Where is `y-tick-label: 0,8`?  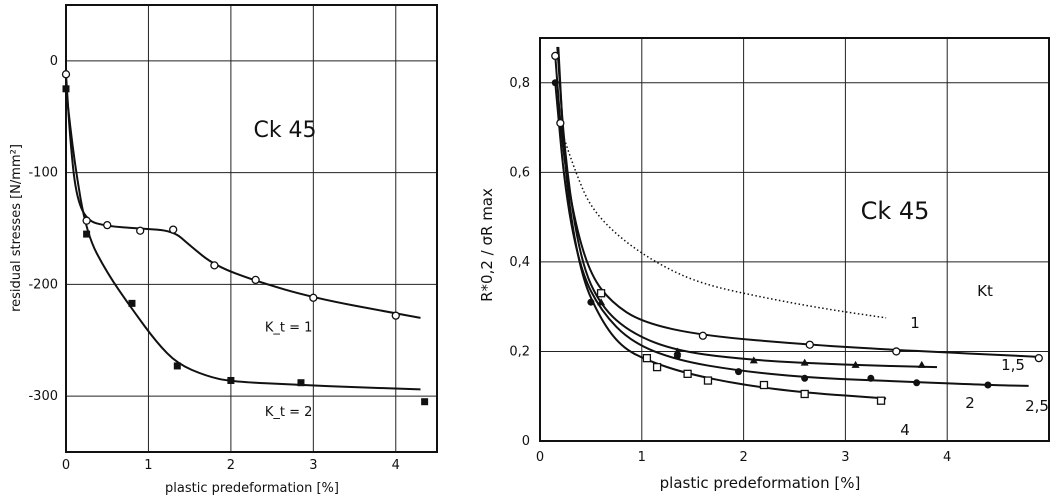
y-tick-label: 0,8 is located at coordinates (519, 83).